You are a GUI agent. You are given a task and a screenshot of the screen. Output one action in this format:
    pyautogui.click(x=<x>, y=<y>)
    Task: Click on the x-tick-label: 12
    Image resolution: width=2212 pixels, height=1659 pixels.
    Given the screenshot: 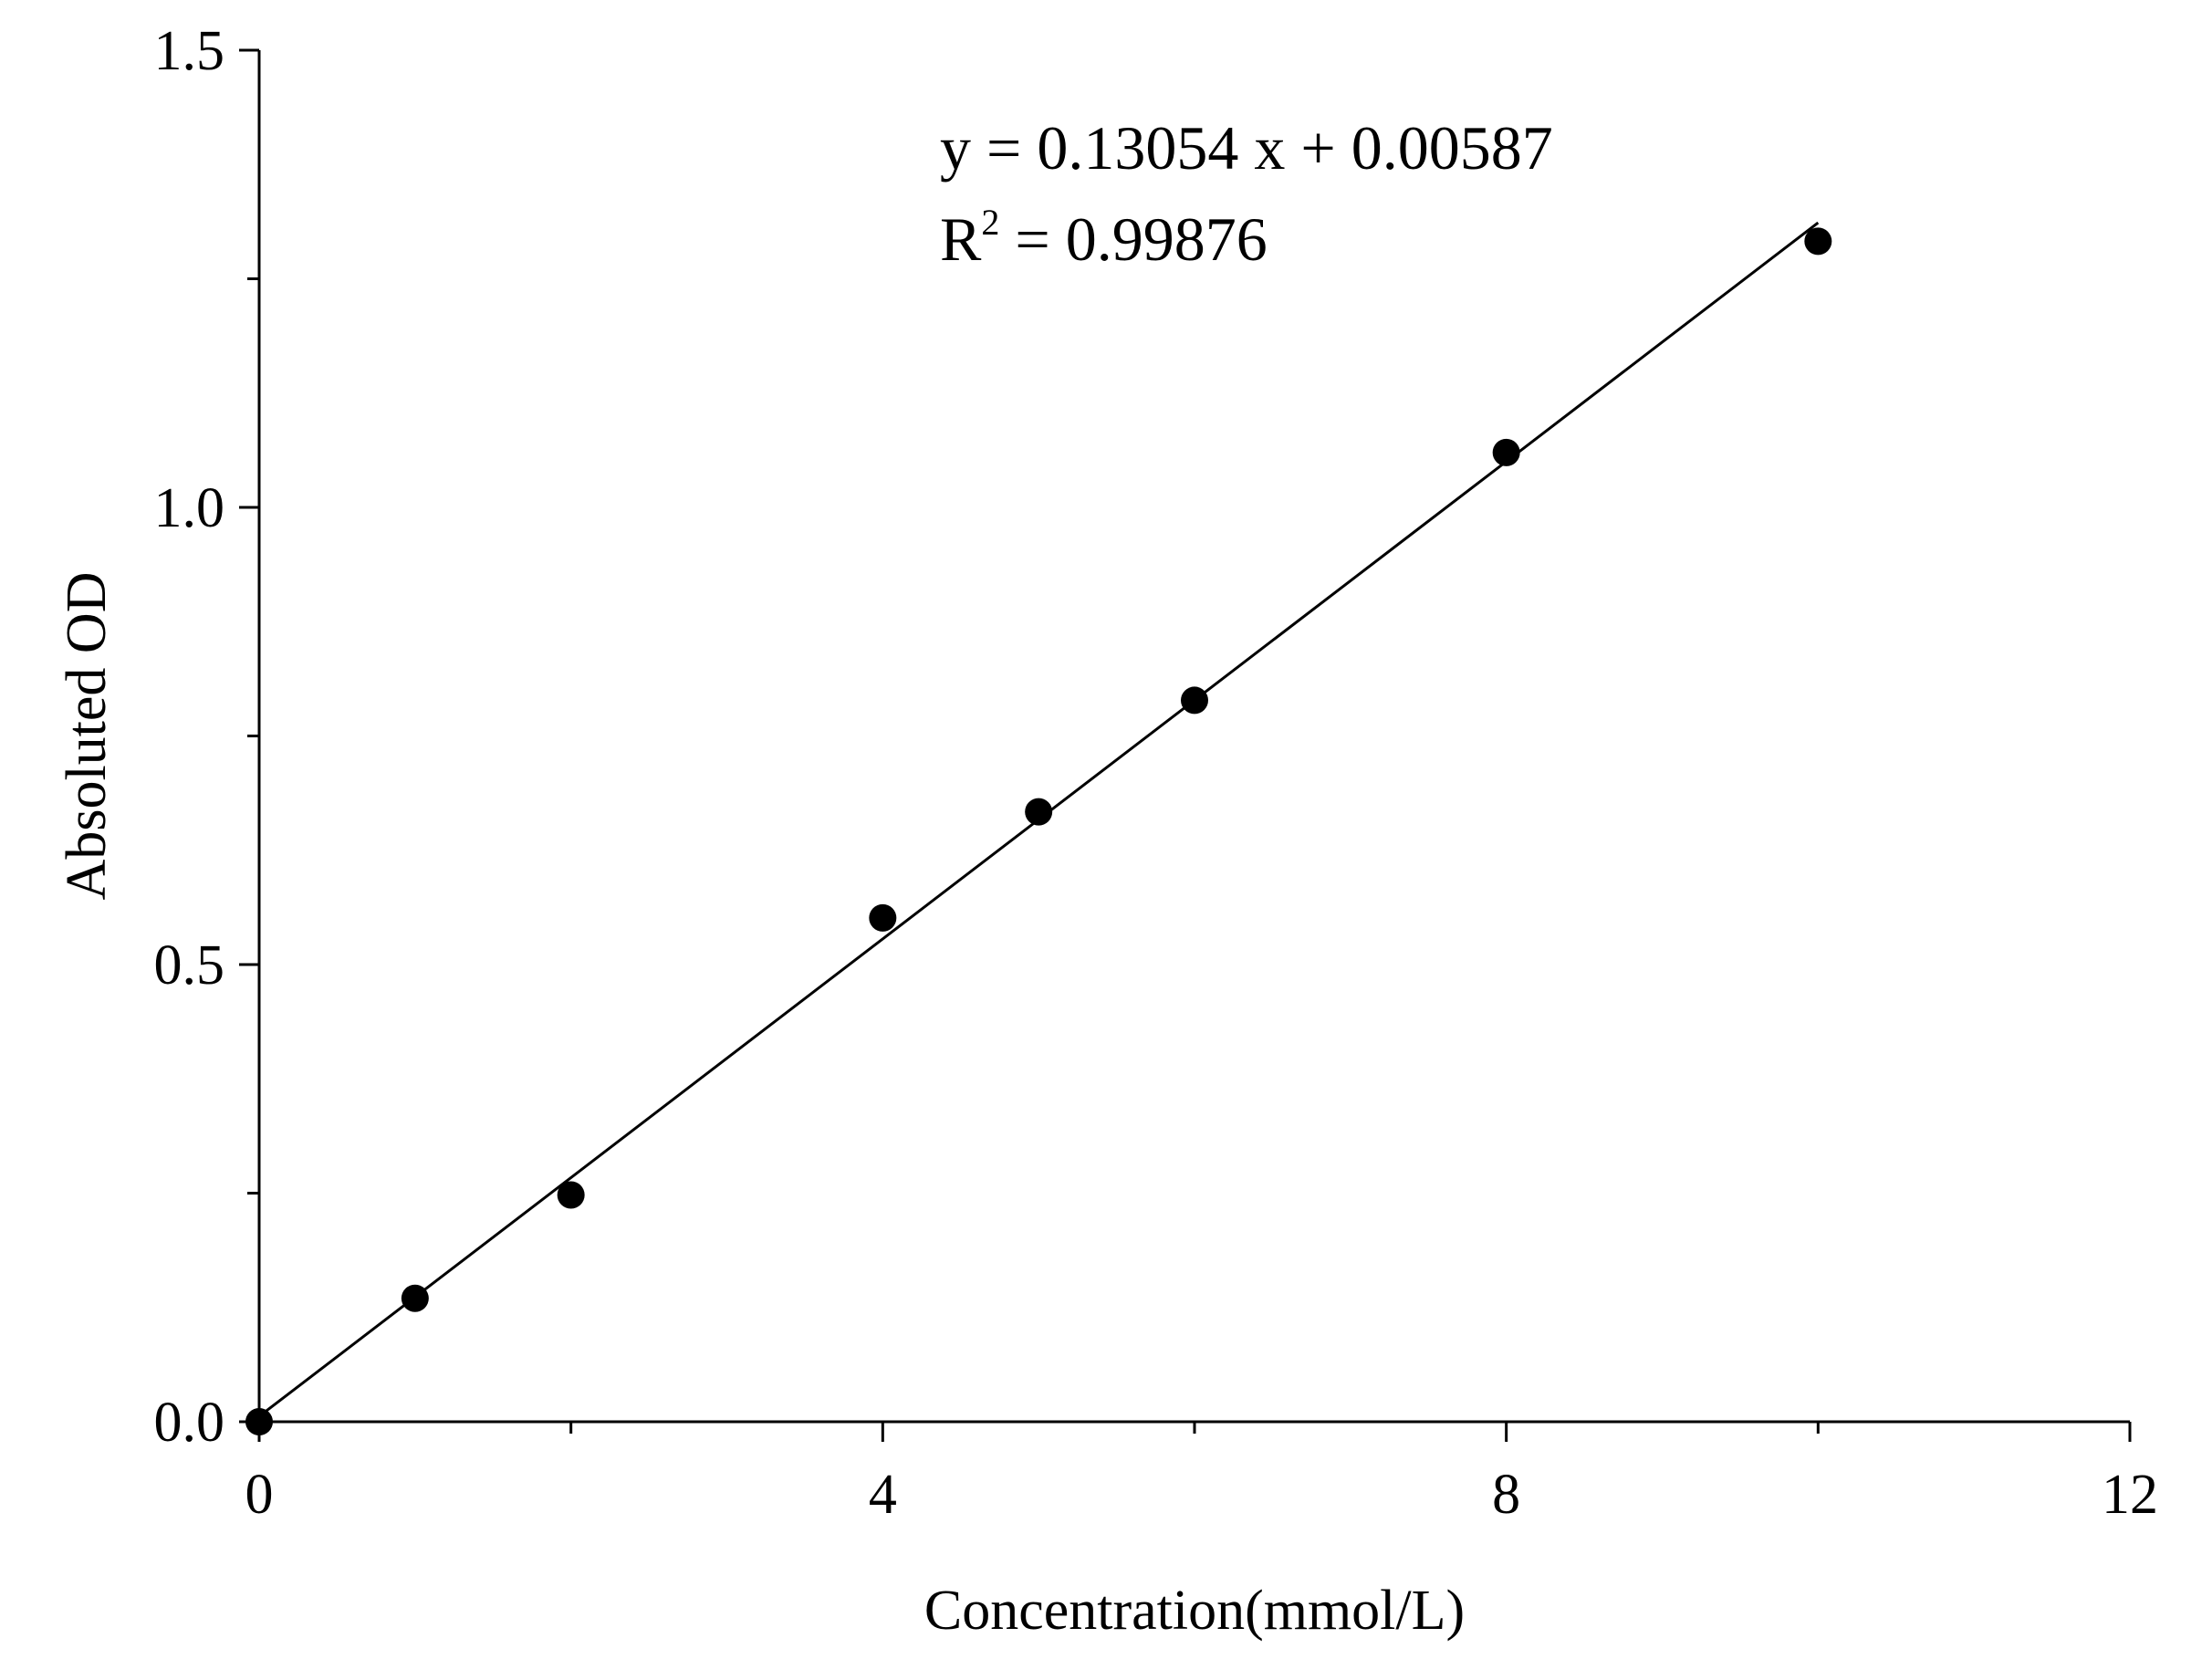 What is the action you would take?
    pyautogui.click(x=2130, y=1495)
    